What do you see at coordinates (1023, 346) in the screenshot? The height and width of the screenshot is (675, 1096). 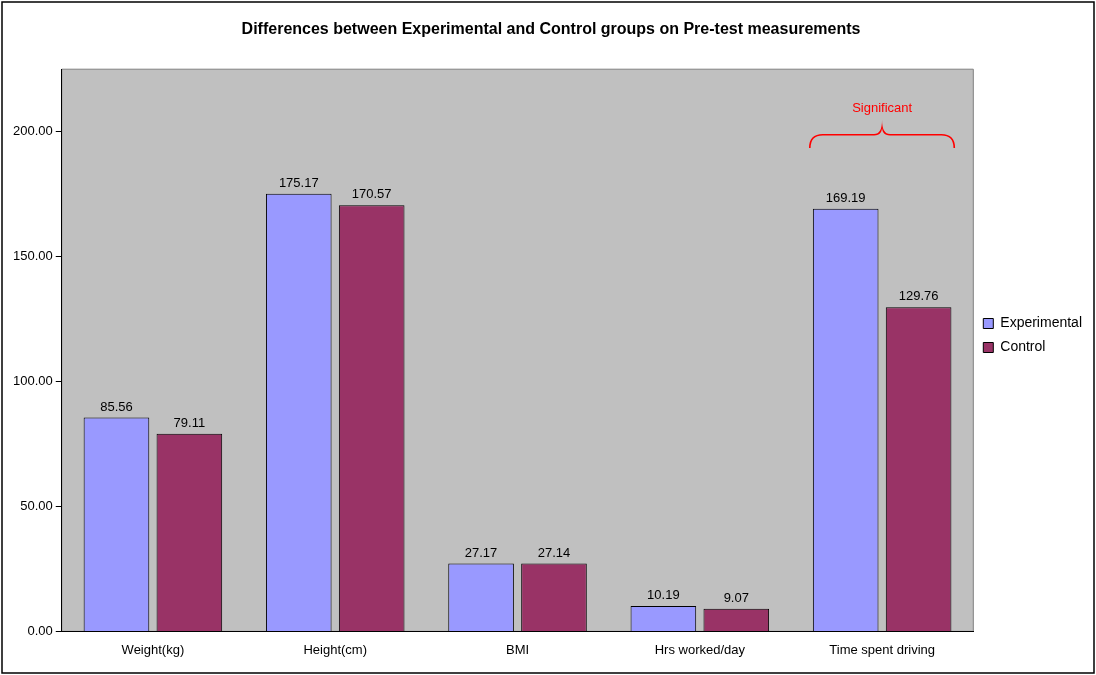 I see `legend-label: Control` at bounding box center [1023, 346].